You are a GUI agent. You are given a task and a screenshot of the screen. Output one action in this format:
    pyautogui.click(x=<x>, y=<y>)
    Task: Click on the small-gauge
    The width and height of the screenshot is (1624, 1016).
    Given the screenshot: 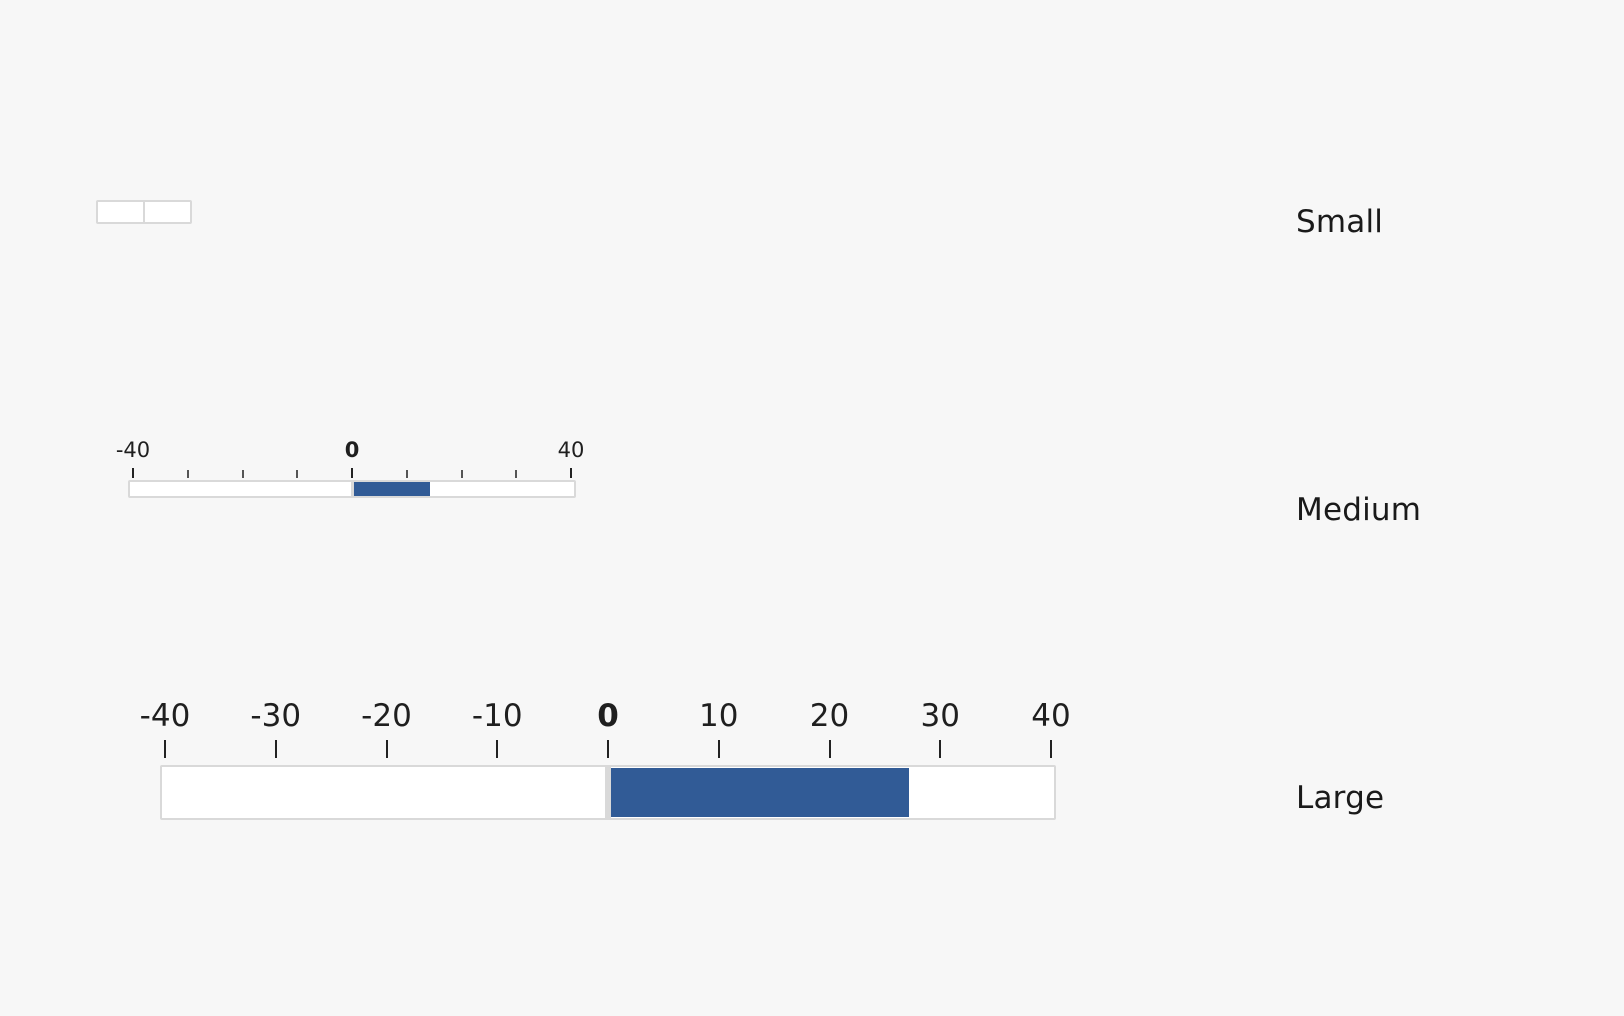 What is the action you would take?
    pyautogui.click(x=144, y=215)
    